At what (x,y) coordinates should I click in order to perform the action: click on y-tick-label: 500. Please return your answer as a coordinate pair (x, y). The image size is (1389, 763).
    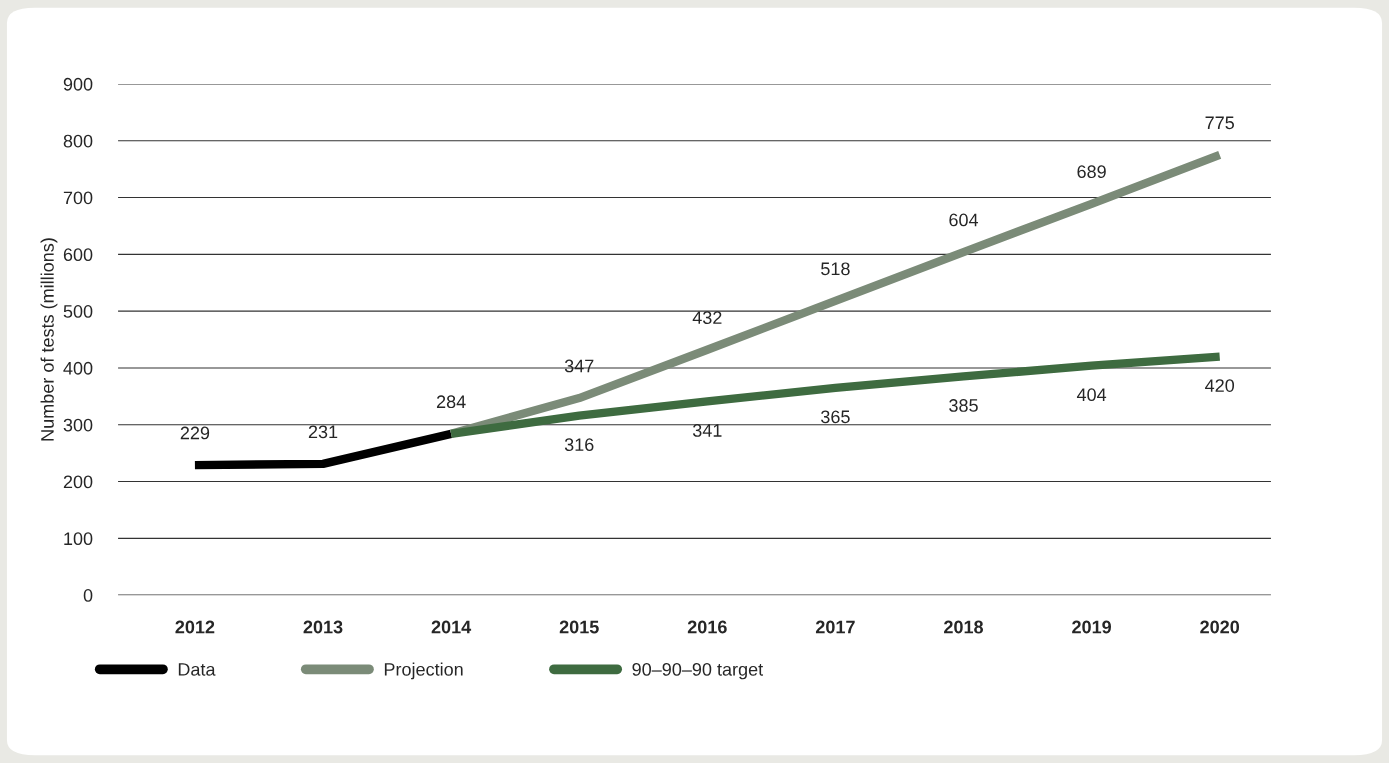
    Looking at the image, I should click on (78, 311).